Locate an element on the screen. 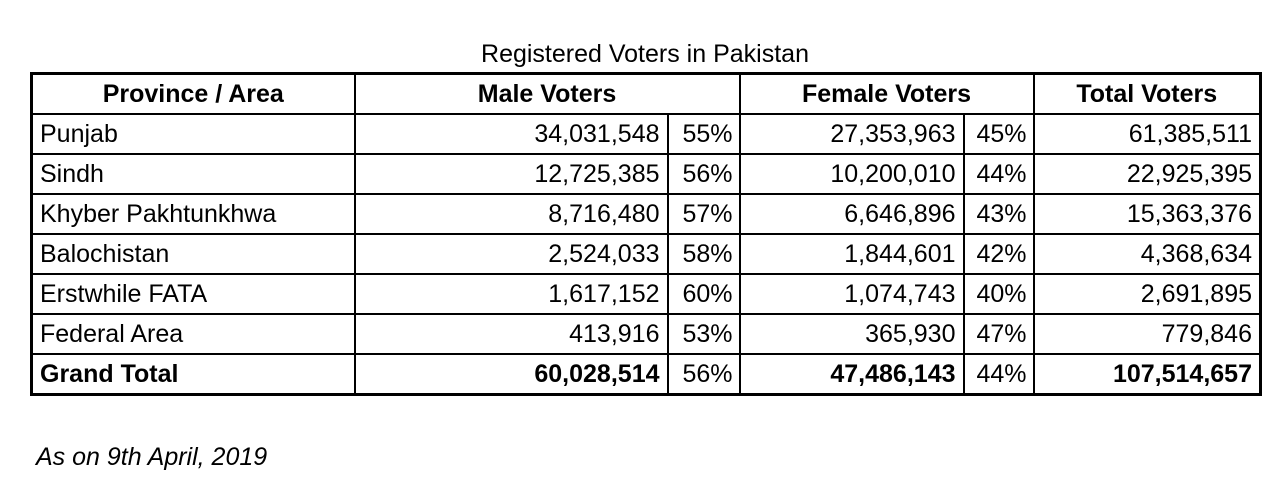 Image resolution: width=1280 pixels, height=486 pixels. total-voters-cell: 2,691,895 is located at coordinates (1147, 294).